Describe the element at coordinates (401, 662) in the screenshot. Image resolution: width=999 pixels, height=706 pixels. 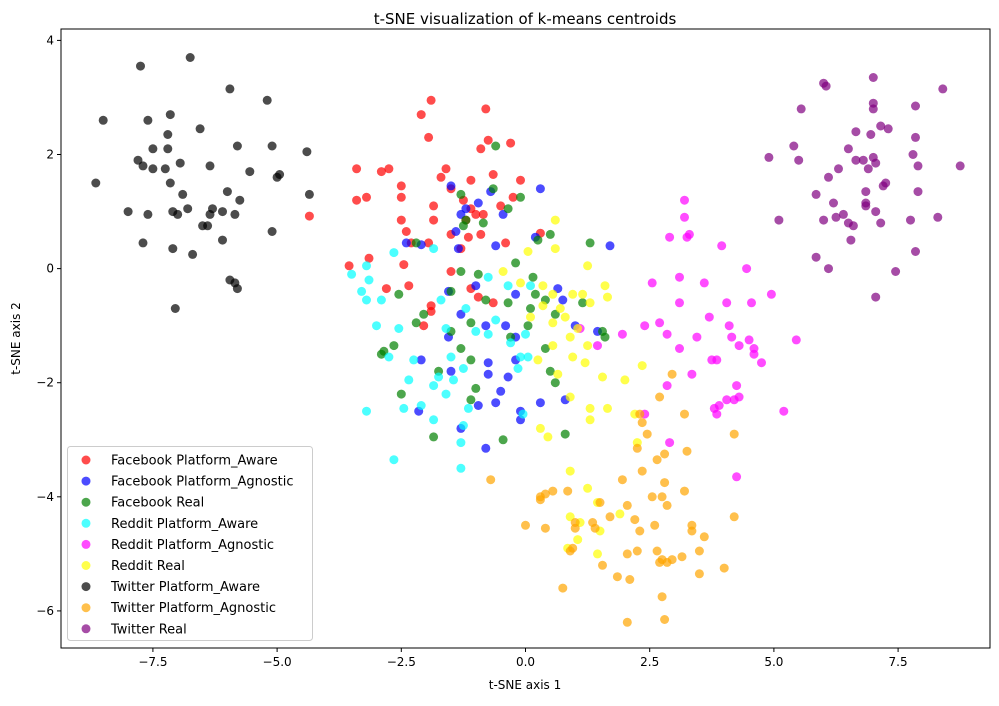
I see `x-tick-label: −2.5` at that location.